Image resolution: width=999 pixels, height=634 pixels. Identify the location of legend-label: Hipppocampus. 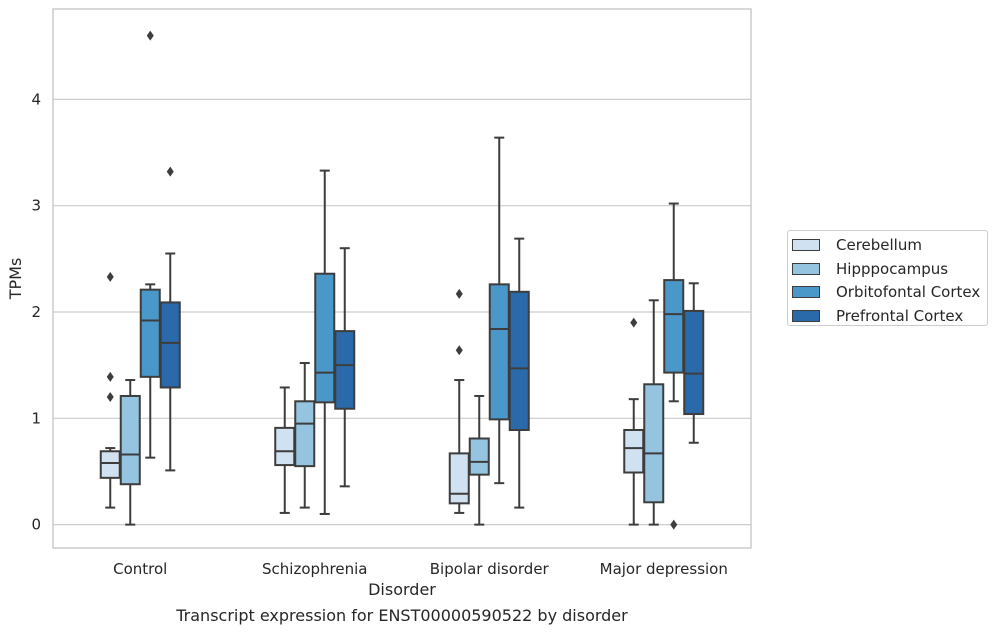
(892, 268).